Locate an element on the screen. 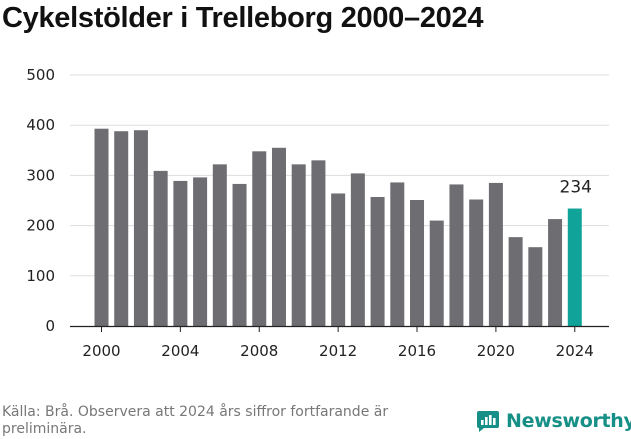 The width and height of the screenshot is (631, 439). bar-2007 is located at coordinates (239, 254).